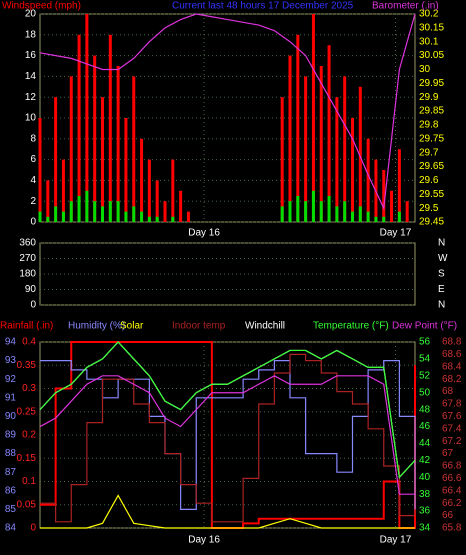 This screenshot has height=555, width=466. What do you see at coordinates (443, 258) in the screenshot?
I see `compass-label: W` at bounding box center [443, 258].